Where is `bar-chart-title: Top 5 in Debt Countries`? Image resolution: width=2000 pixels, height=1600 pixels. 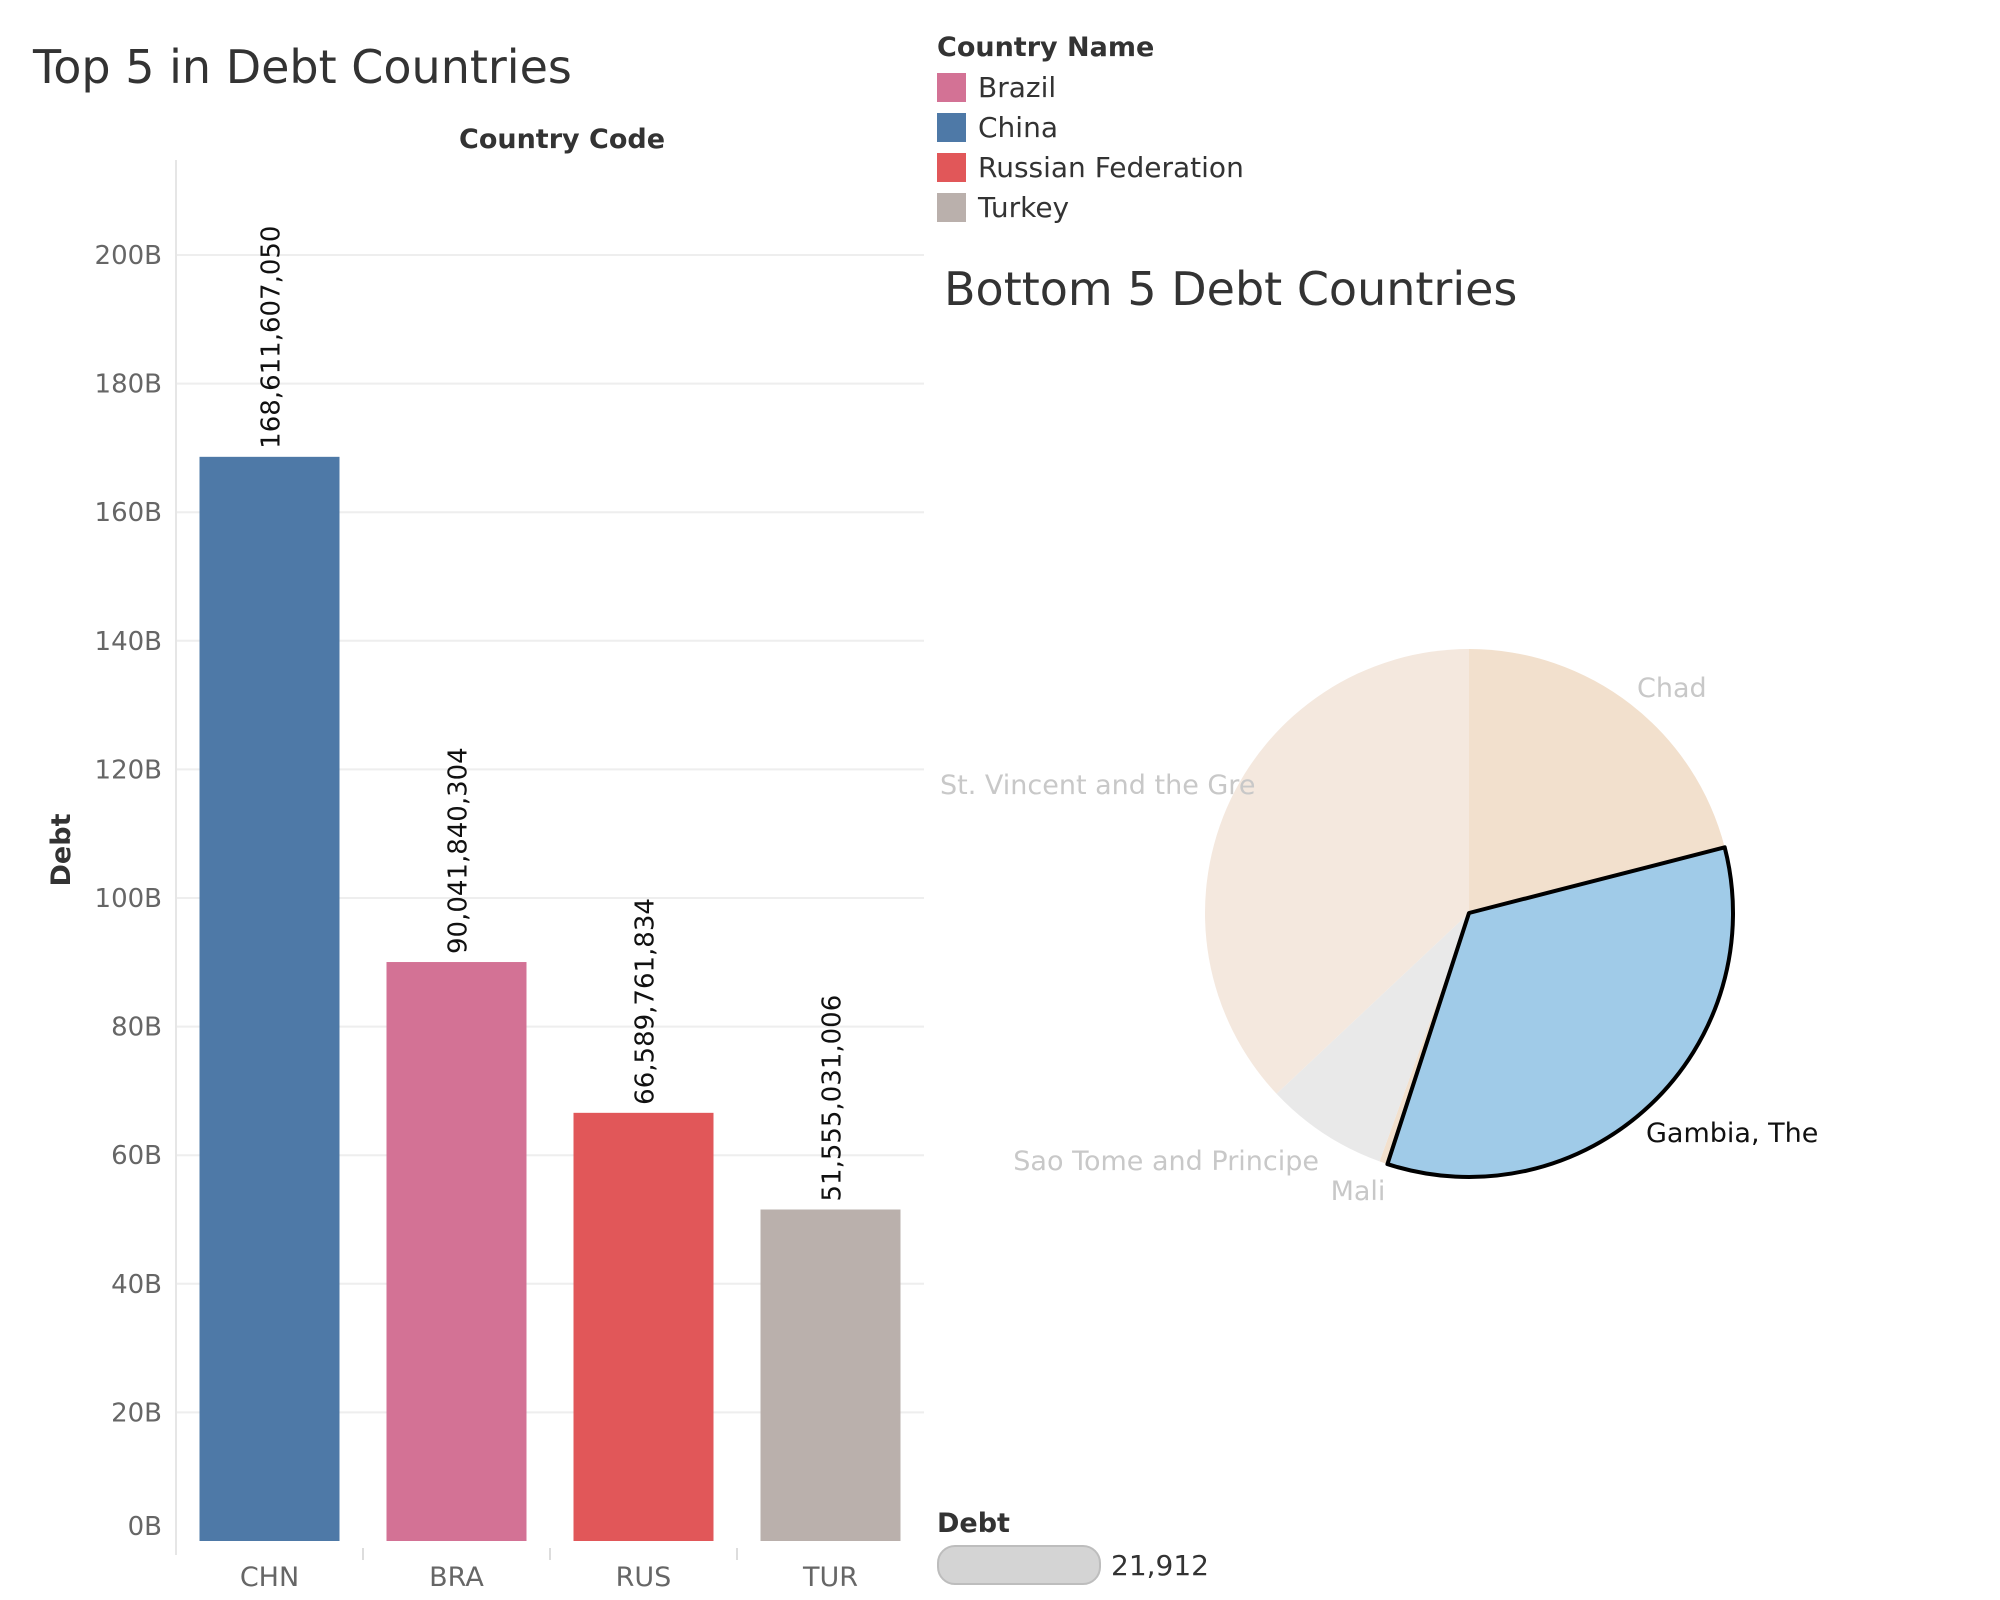 bar-chart-title: Top 5 in Debt Countries is located at coordinates (302, 67).